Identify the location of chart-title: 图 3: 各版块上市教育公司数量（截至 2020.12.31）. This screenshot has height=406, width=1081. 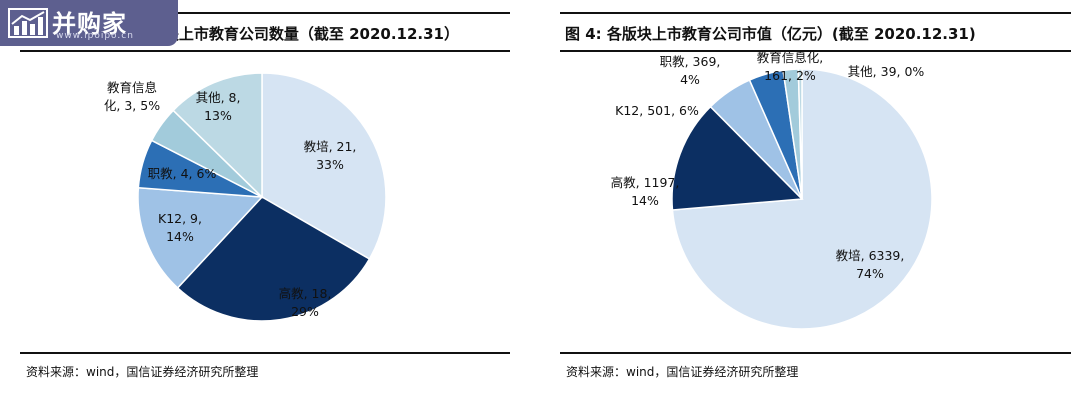
(275, 34).